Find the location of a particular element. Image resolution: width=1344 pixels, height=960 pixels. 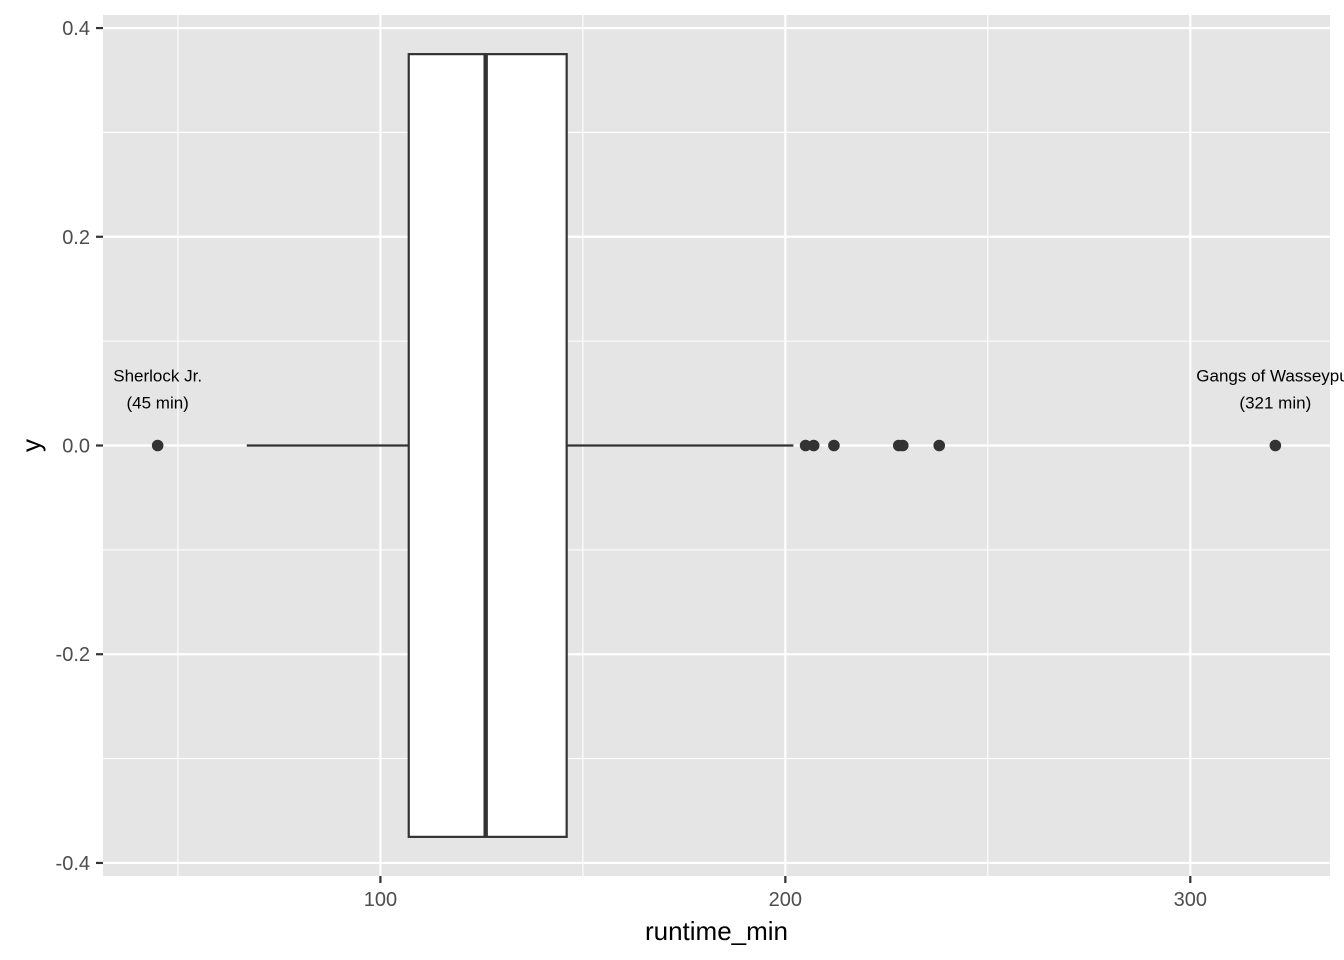

y-tick-label: 0.4 is located at coordinates (76, 29).